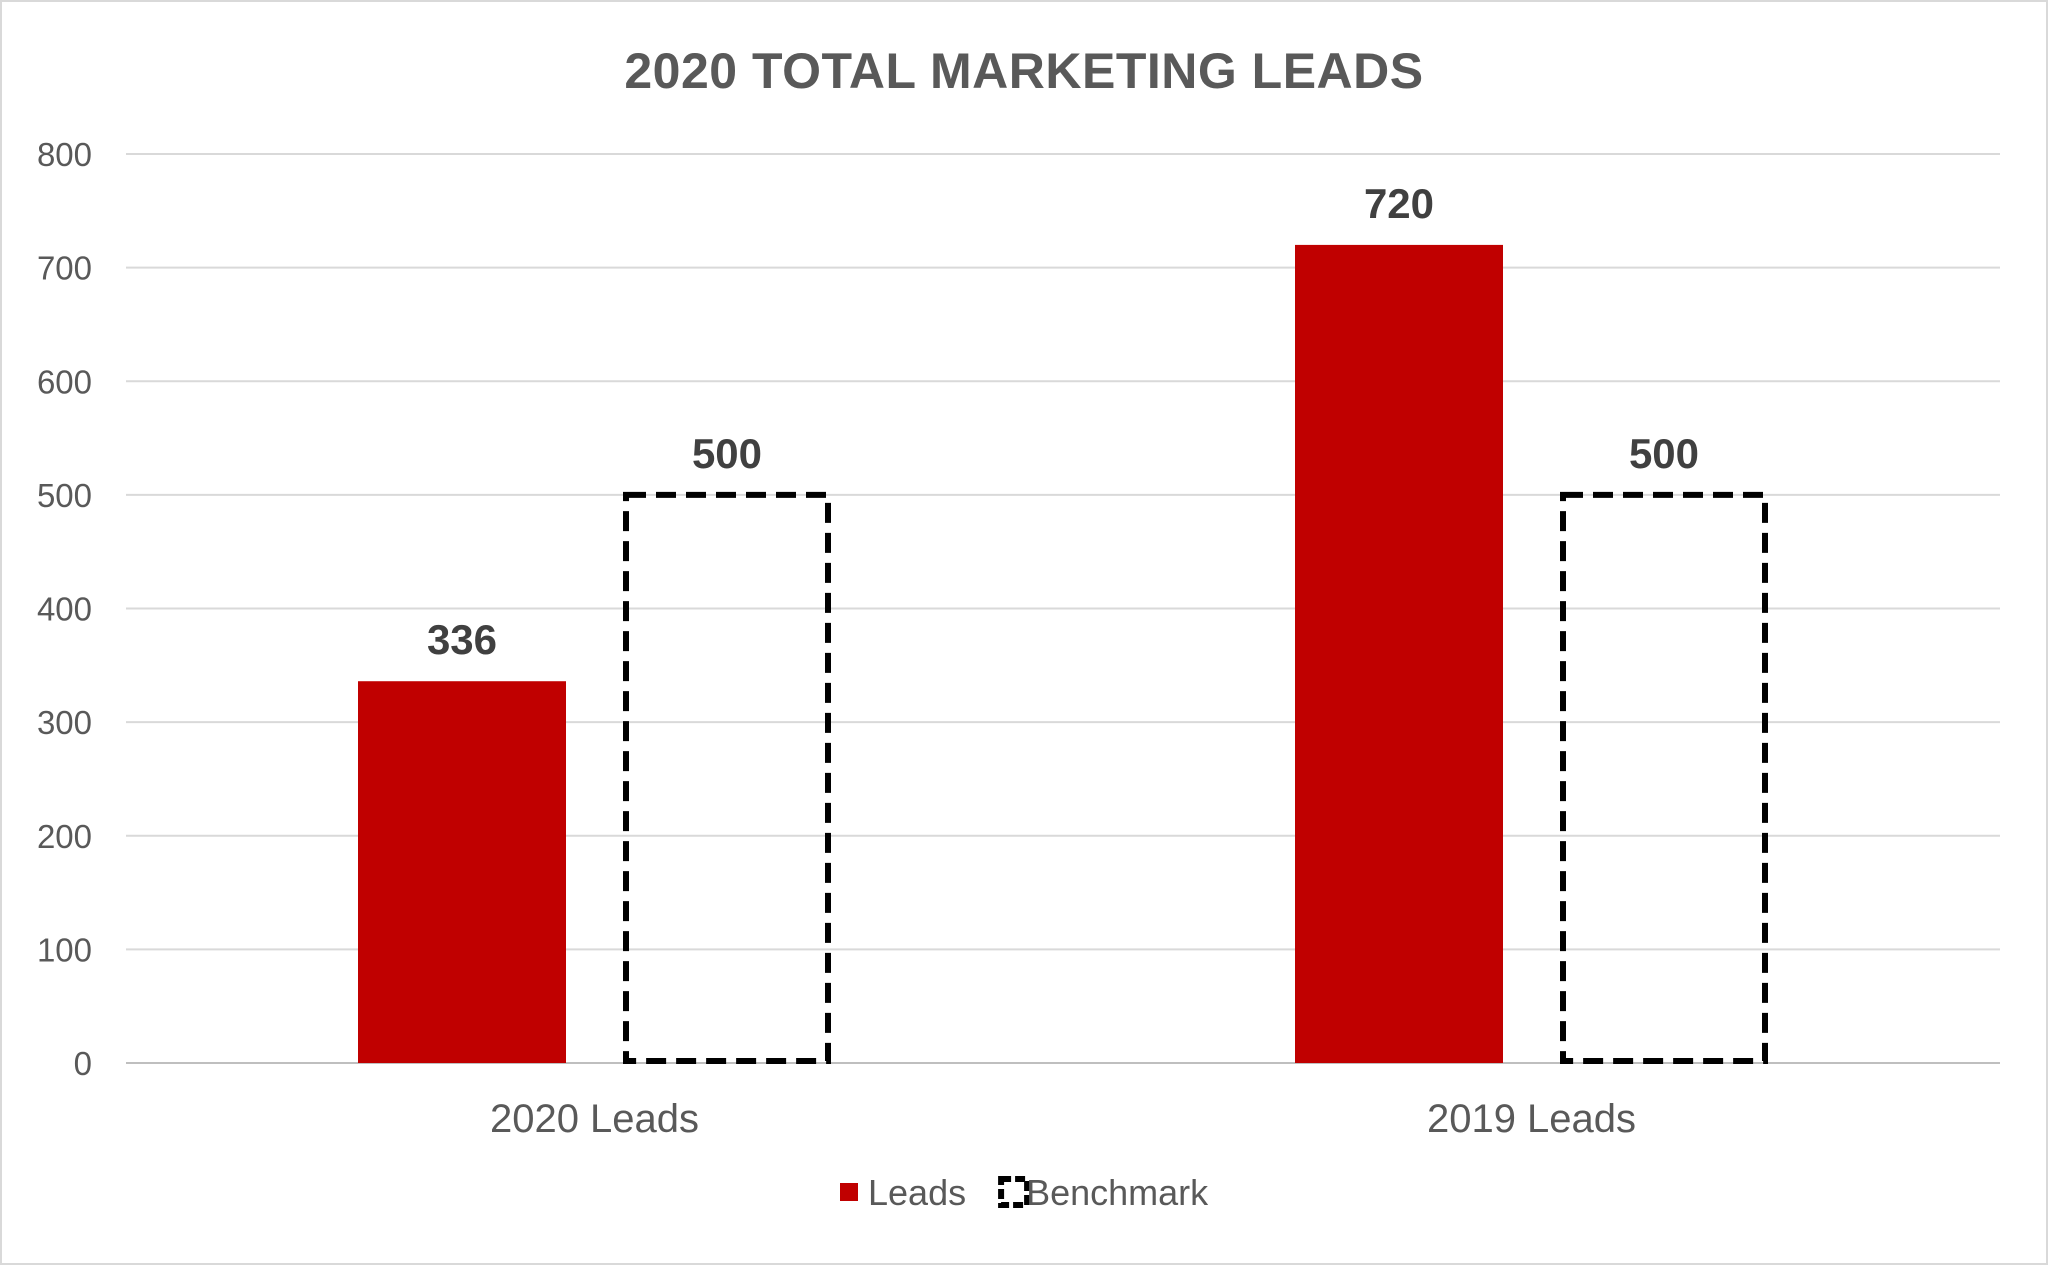 This screenshot has height=1268, width=2048. What do you see at coordinates (1063, 1119) in the screenshot?
I see `x-axis: 2020 Leads 2019 Leads` at bounding box center [1063, 1119].